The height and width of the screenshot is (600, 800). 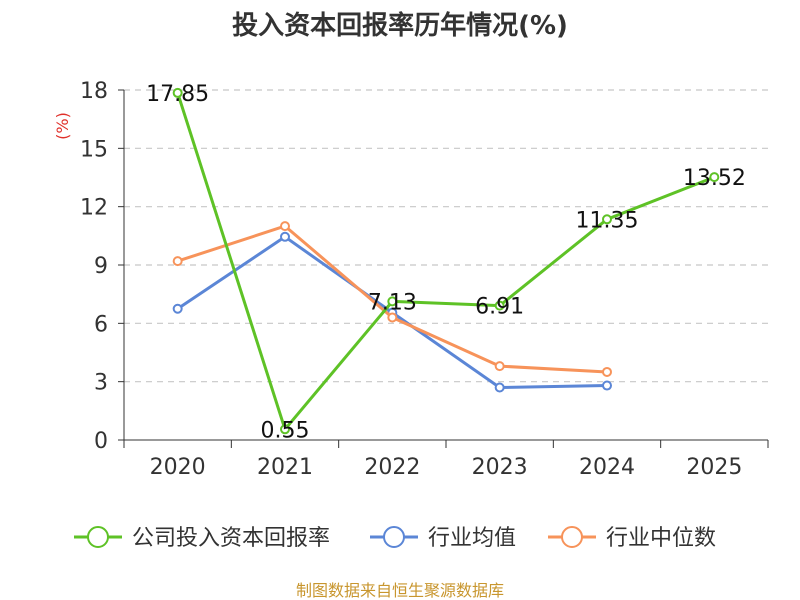 What do you see at coordinates (285, 467) in the screenshot?
I see `x-tick-label: 2021` at bounding box center [285, 467].